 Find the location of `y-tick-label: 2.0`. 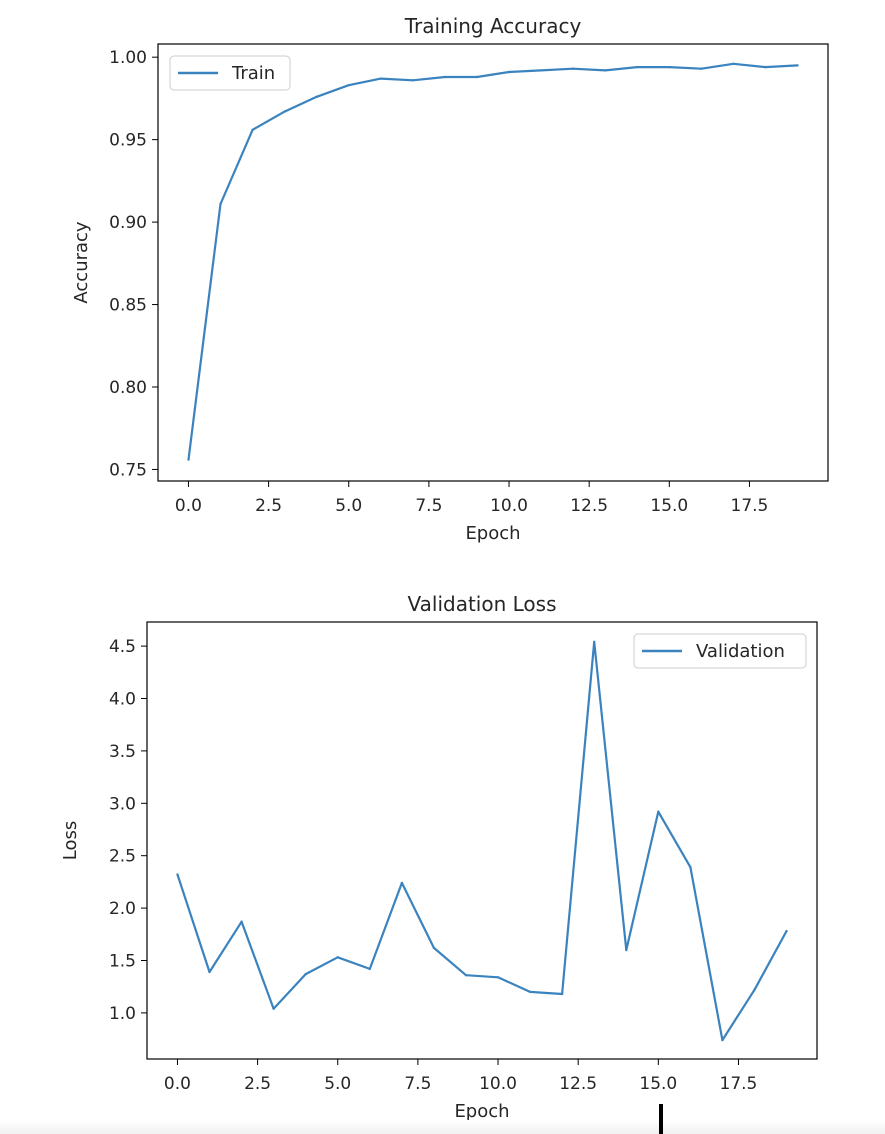

y-tick-label: 2.0 is located at coordinates (122, 909).